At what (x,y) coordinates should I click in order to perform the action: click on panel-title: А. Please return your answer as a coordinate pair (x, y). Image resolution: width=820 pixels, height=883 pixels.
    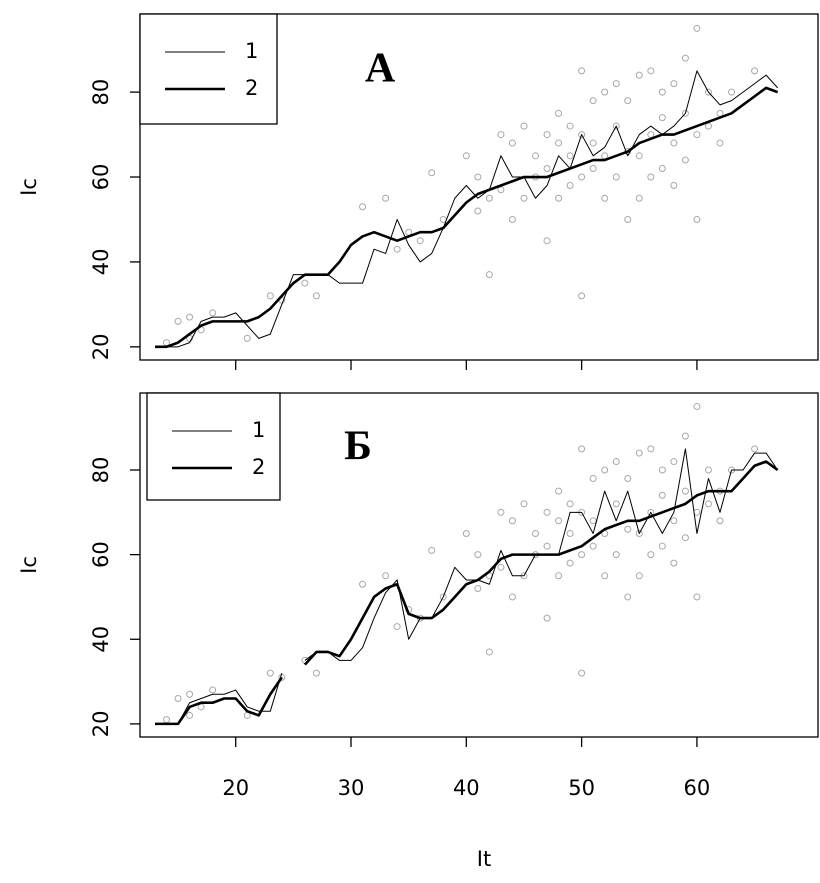
    Looking at the image, I should click on (380, 69).